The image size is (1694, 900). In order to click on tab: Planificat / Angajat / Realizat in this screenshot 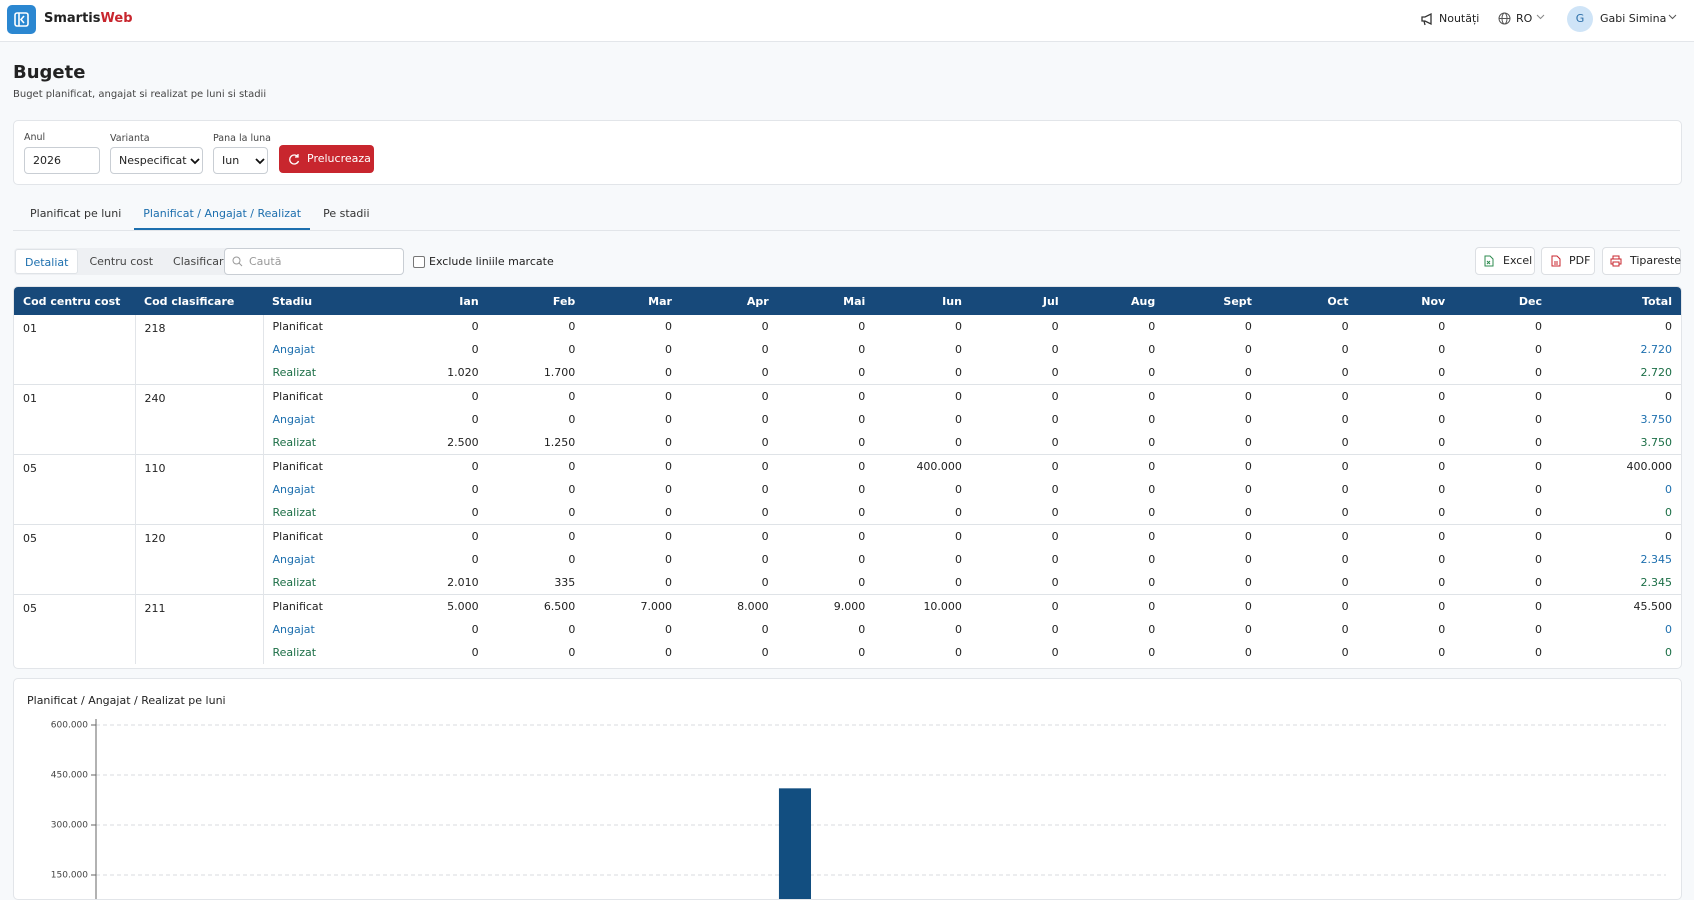, I will do `click(222, 218)`.